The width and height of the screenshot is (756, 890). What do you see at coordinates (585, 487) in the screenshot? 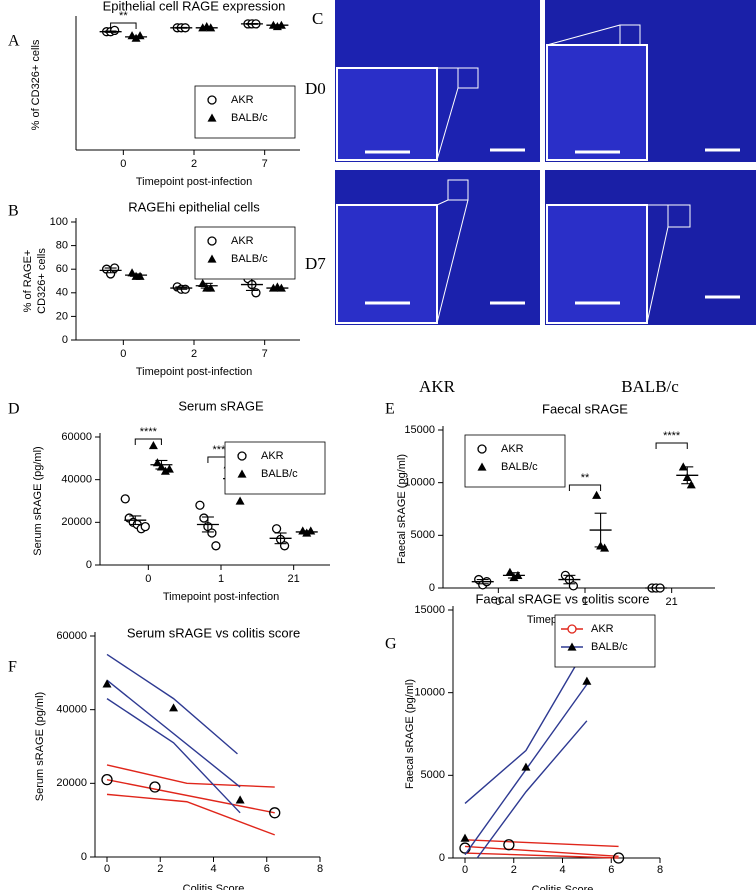
I see `bracket` at bounding box center [585, 487].